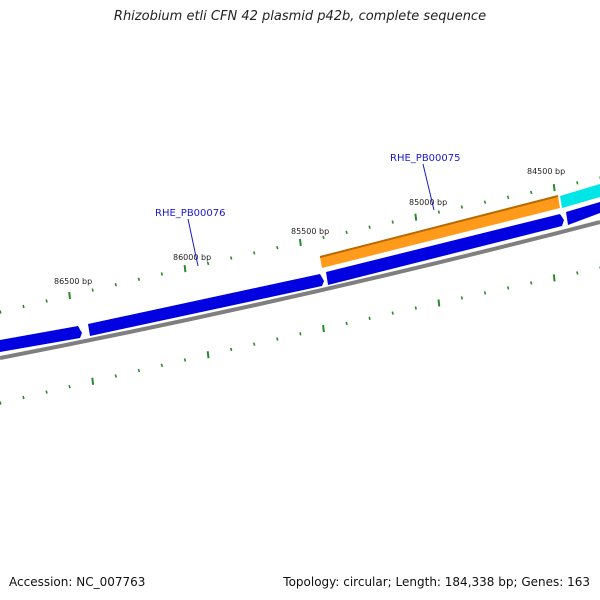 The image size is (600, 600). Describe the element at coordinates (425, 158) in the screenshot. I see `gene-label-rhe-pb00075: RHE_PB00075` at that location.